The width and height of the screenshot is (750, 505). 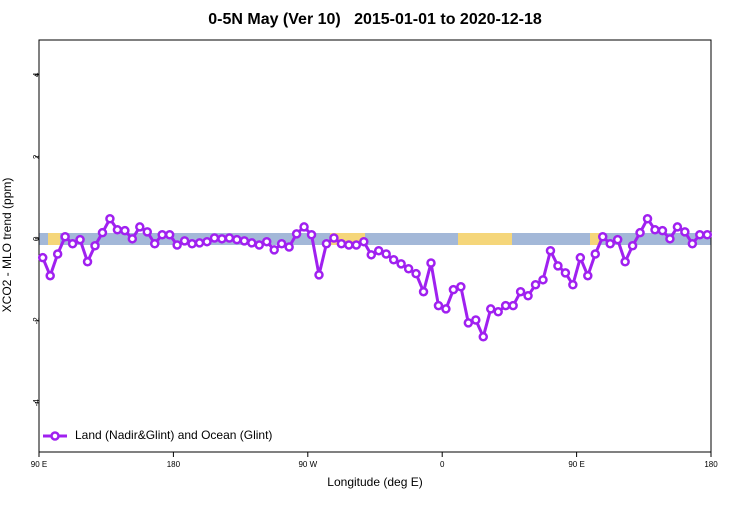 What do you see at coordinates (36, 74) in the screenshot?
I see `y-tick-label: 4` at bounding box center [36, 74].